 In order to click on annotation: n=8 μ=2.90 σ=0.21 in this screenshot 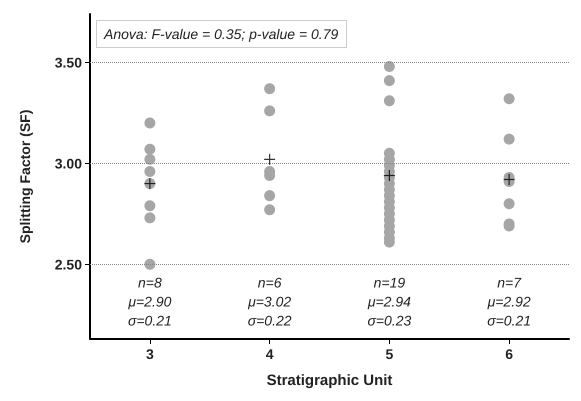, I will do `click(149, 301)`.